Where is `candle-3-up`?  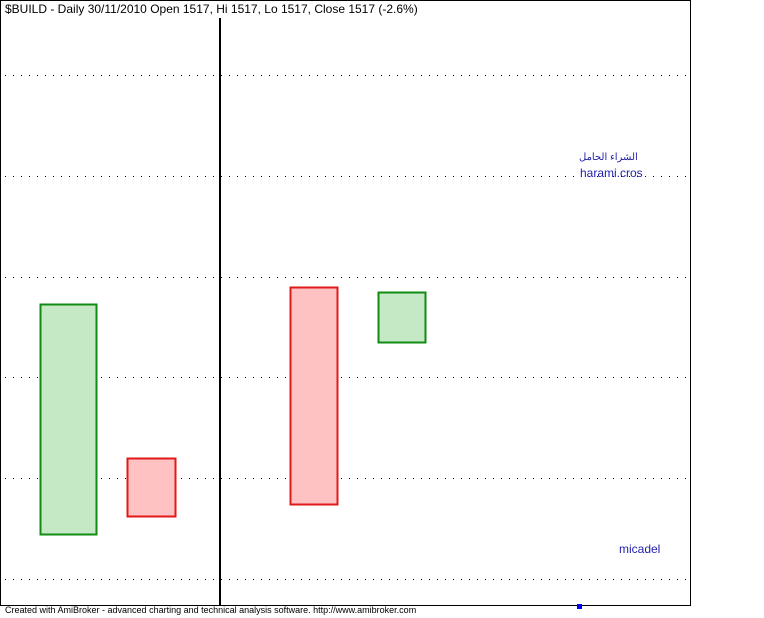 candle-3-up is located at coordinates (402, 317).